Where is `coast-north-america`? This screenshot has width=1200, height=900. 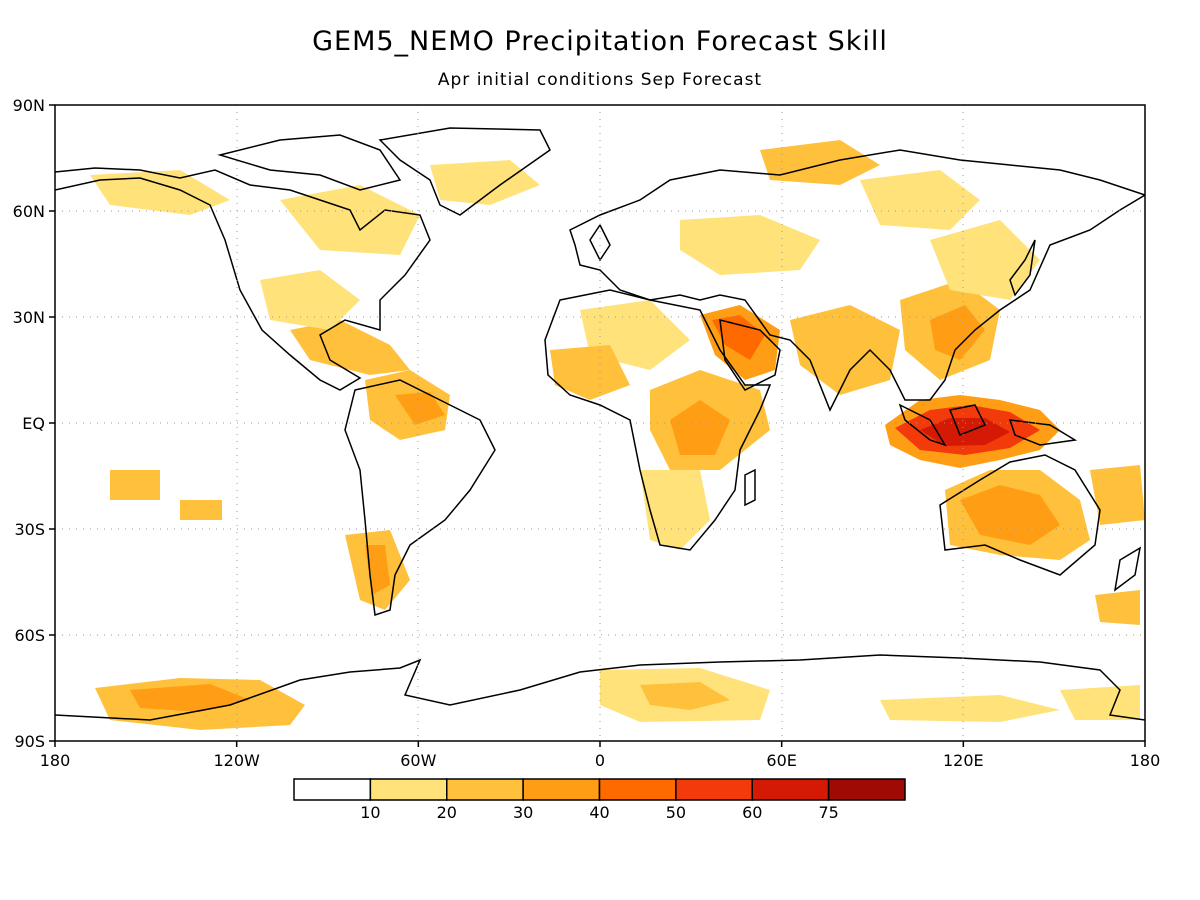 coast-north-america is located at coordinates (243, 279).